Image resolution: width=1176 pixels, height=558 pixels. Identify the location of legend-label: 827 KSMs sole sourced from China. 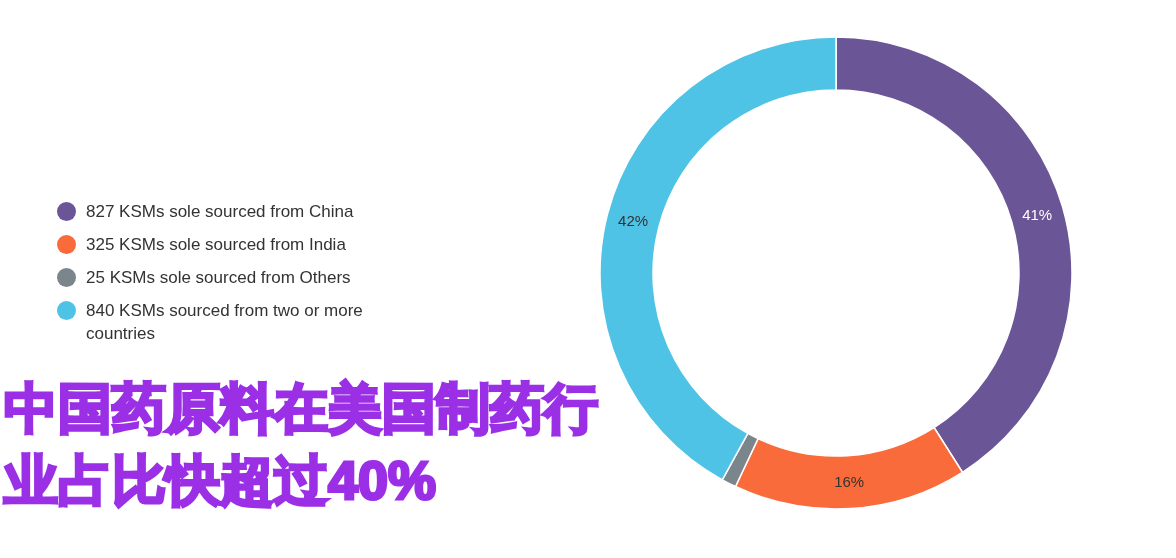
(220, 212).